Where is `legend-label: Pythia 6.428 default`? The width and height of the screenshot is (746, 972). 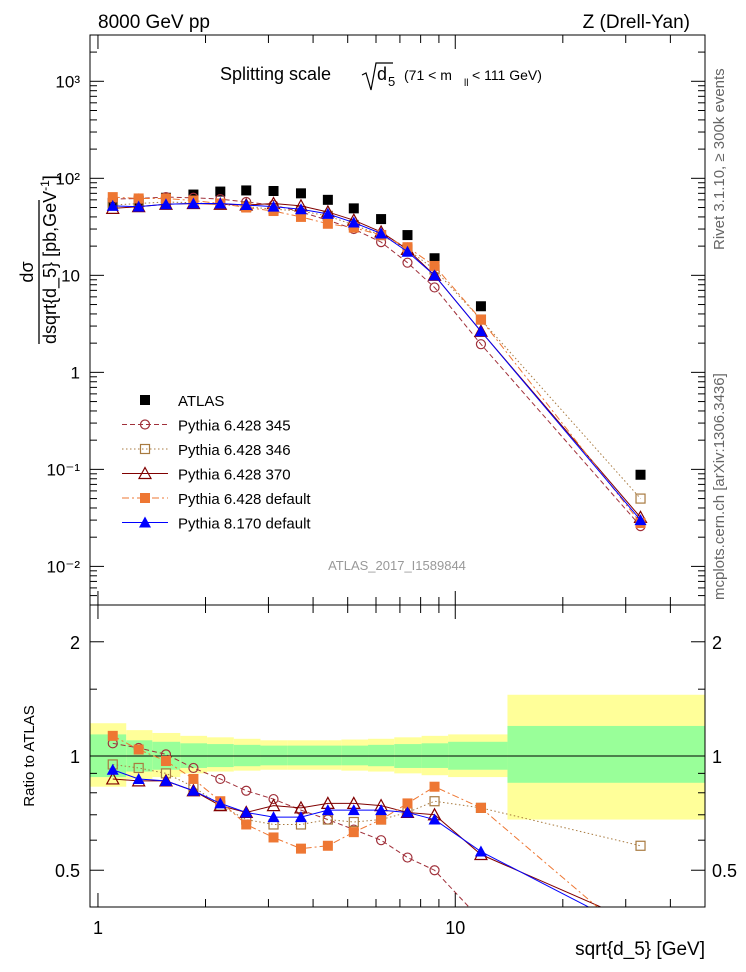 legend-label: Pythia 6.428 default is located at coordinates (244, 499).